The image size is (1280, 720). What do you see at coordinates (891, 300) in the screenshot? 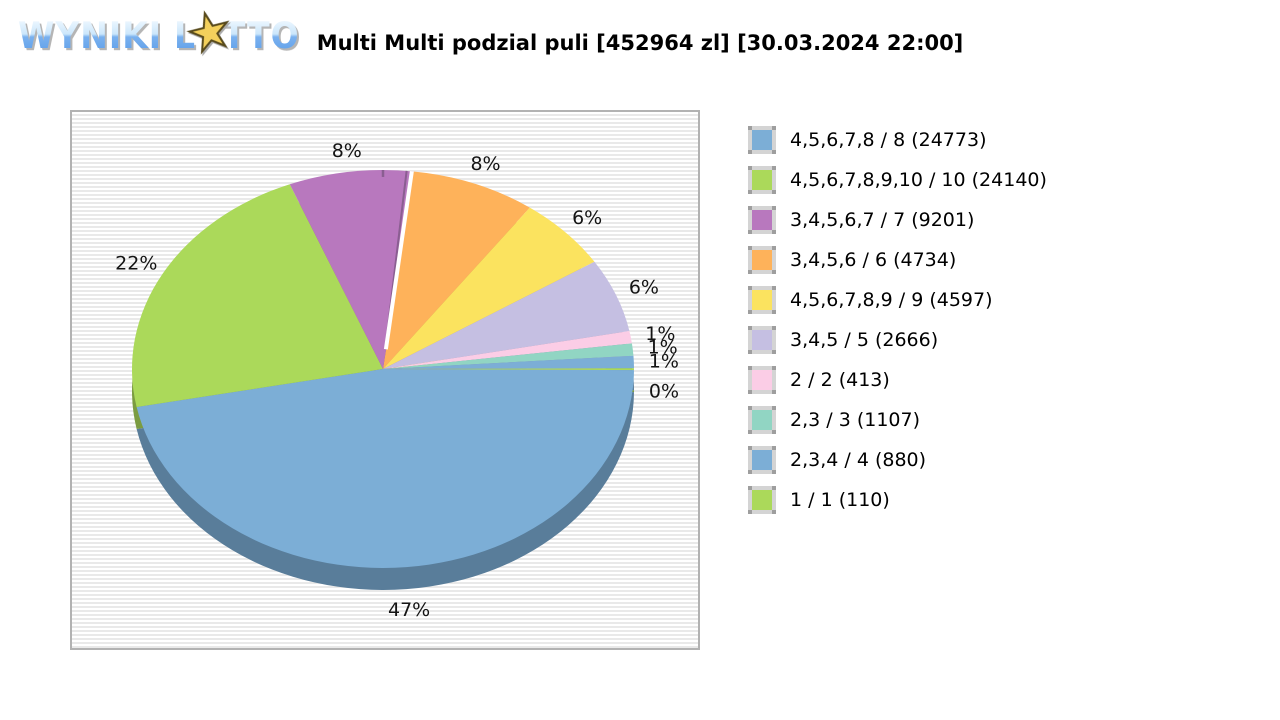
I see `legend-label: 4,5,6,7,8,9 / 9 (4597)` at bounding box center [891, 300].